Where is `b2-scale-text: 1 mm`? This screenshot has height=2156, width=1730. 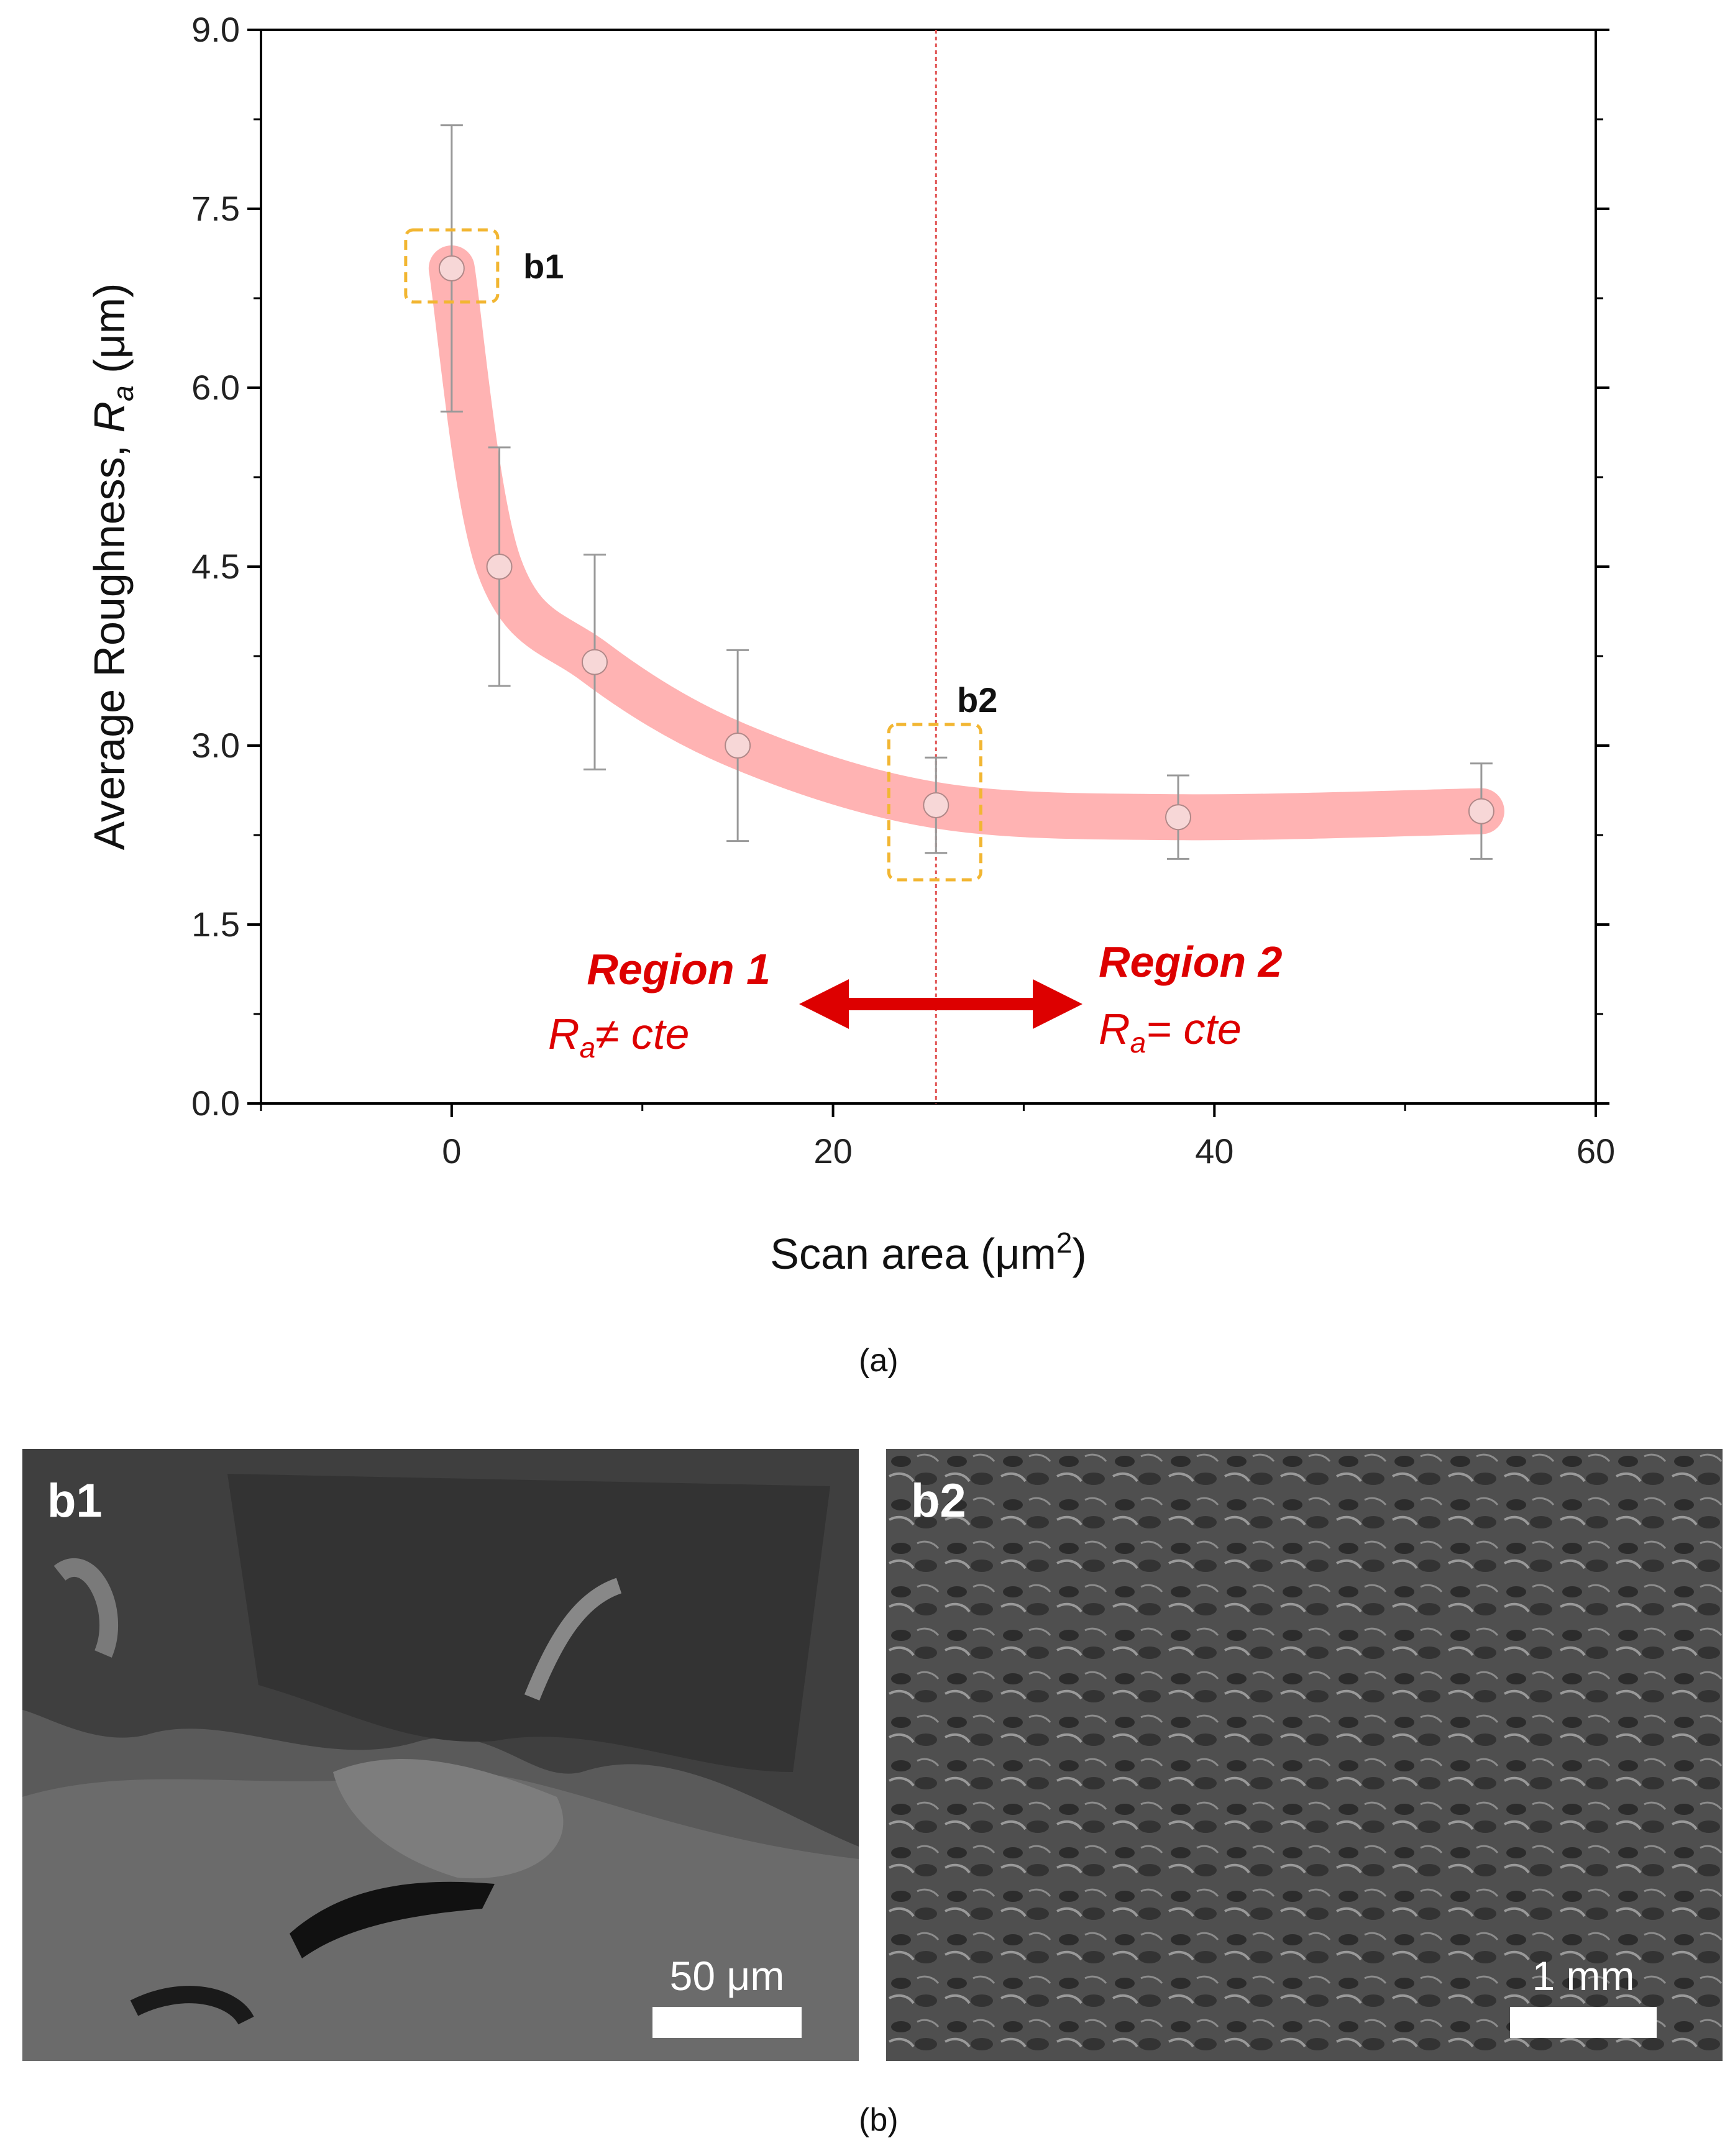
b2-scale-text: 1 mm is located at coordinates (1584, 1976).